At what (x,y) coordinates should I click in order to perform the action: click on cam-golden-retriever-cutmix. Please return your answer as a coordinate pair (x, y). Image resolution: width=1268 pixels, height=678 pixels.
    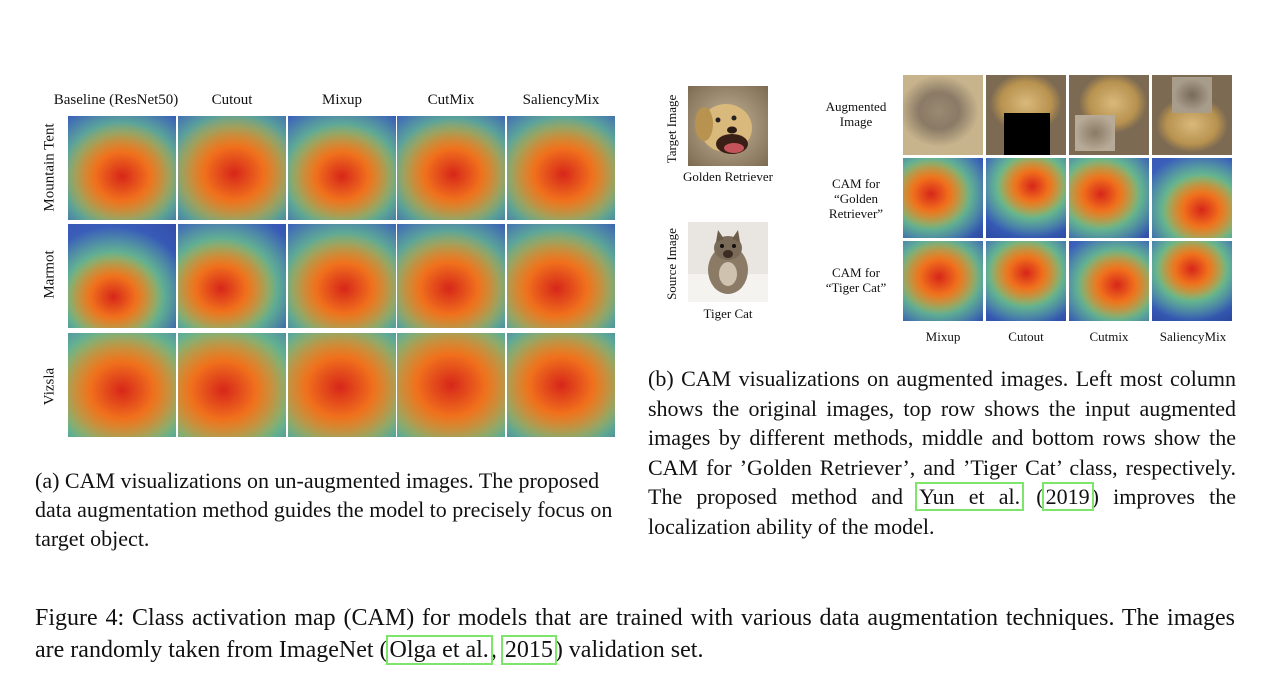
    Looking at the image, I should click on (1109, 198).